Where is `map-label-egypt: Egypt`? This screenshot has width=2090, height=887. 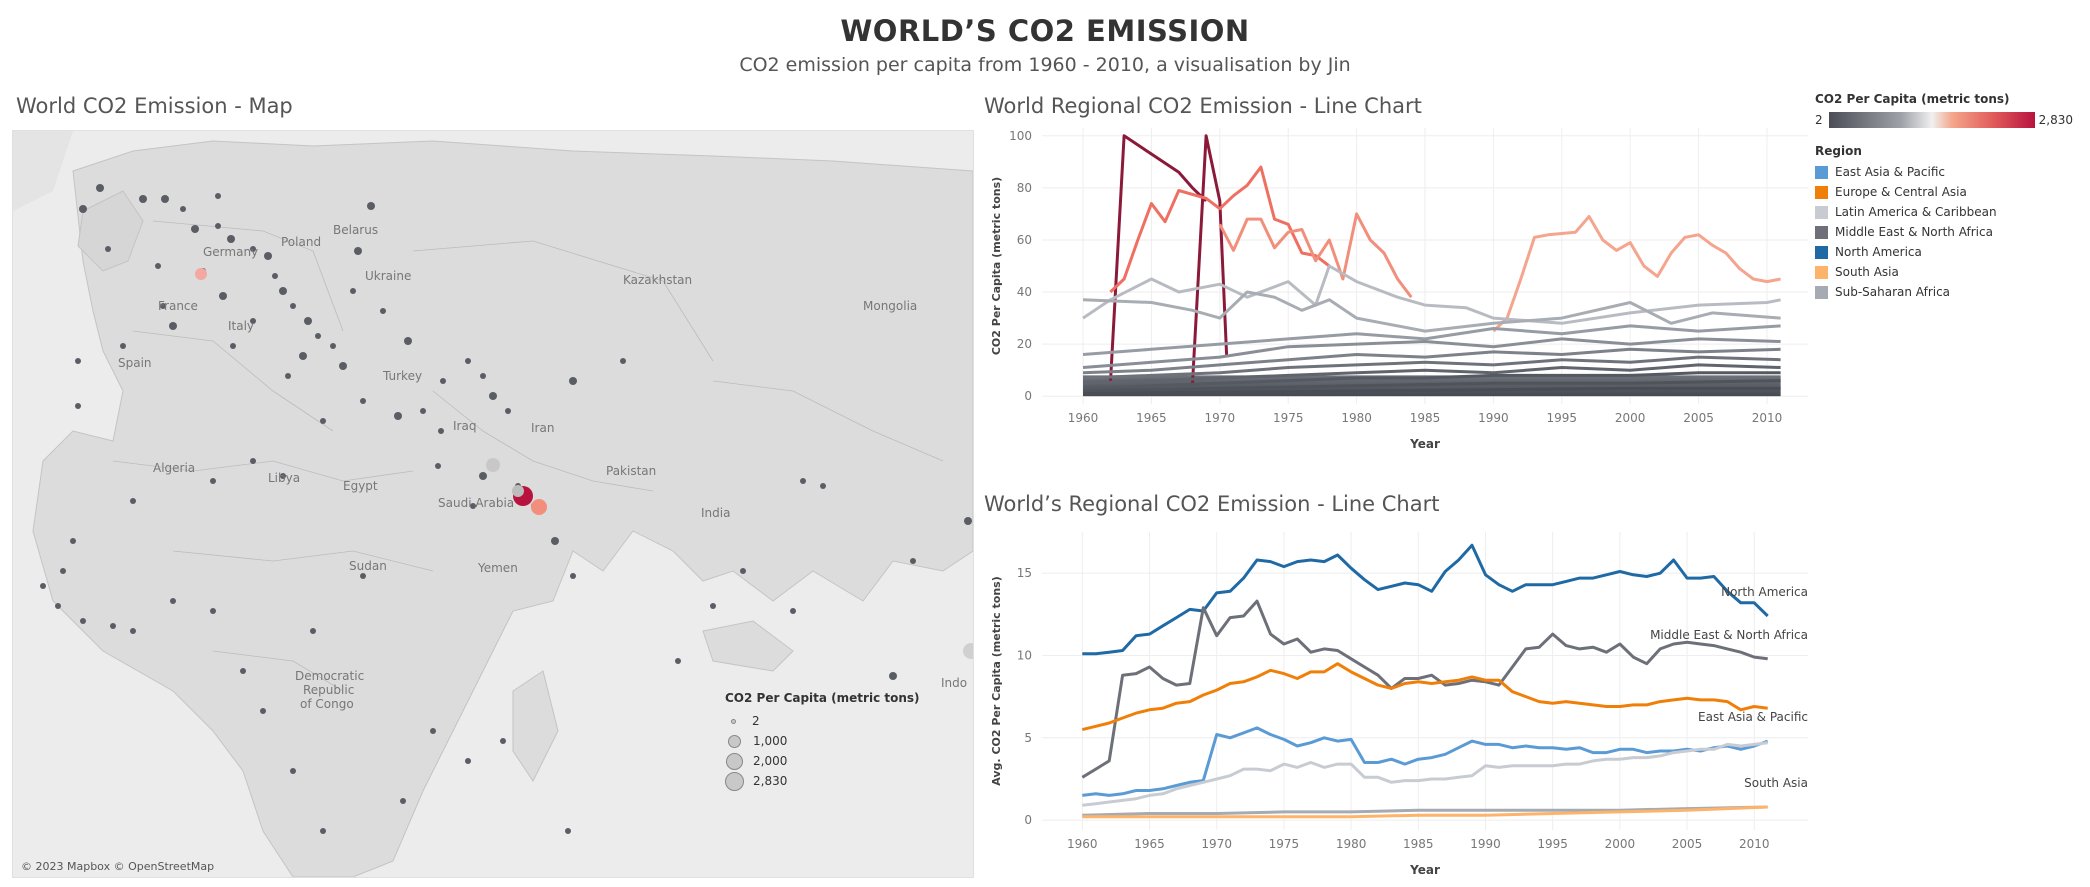 map-label-egypt: Egypt is located at coordinates (360, 486).